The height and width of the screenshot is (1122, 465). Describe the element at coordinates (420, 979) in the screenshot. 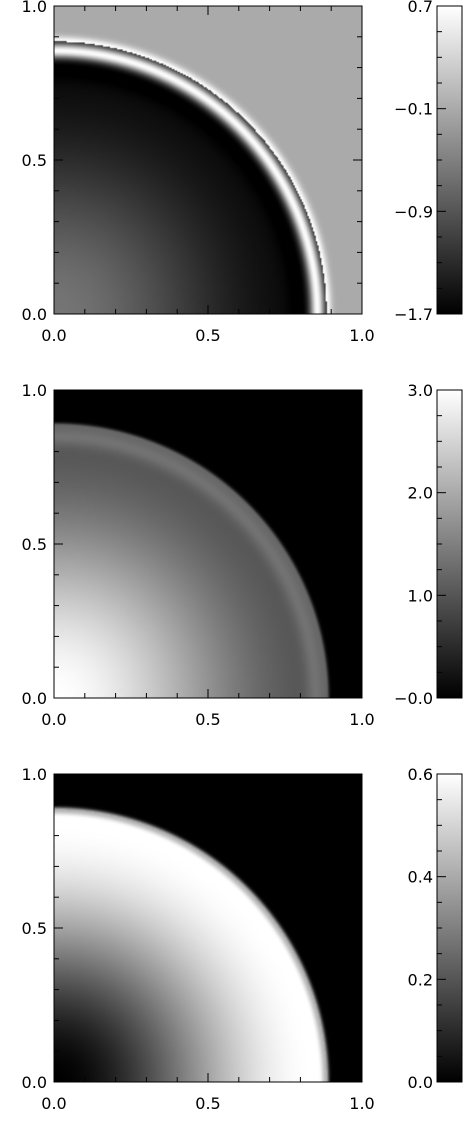

I see `colorbar-tick-label: 0.2` at that location.